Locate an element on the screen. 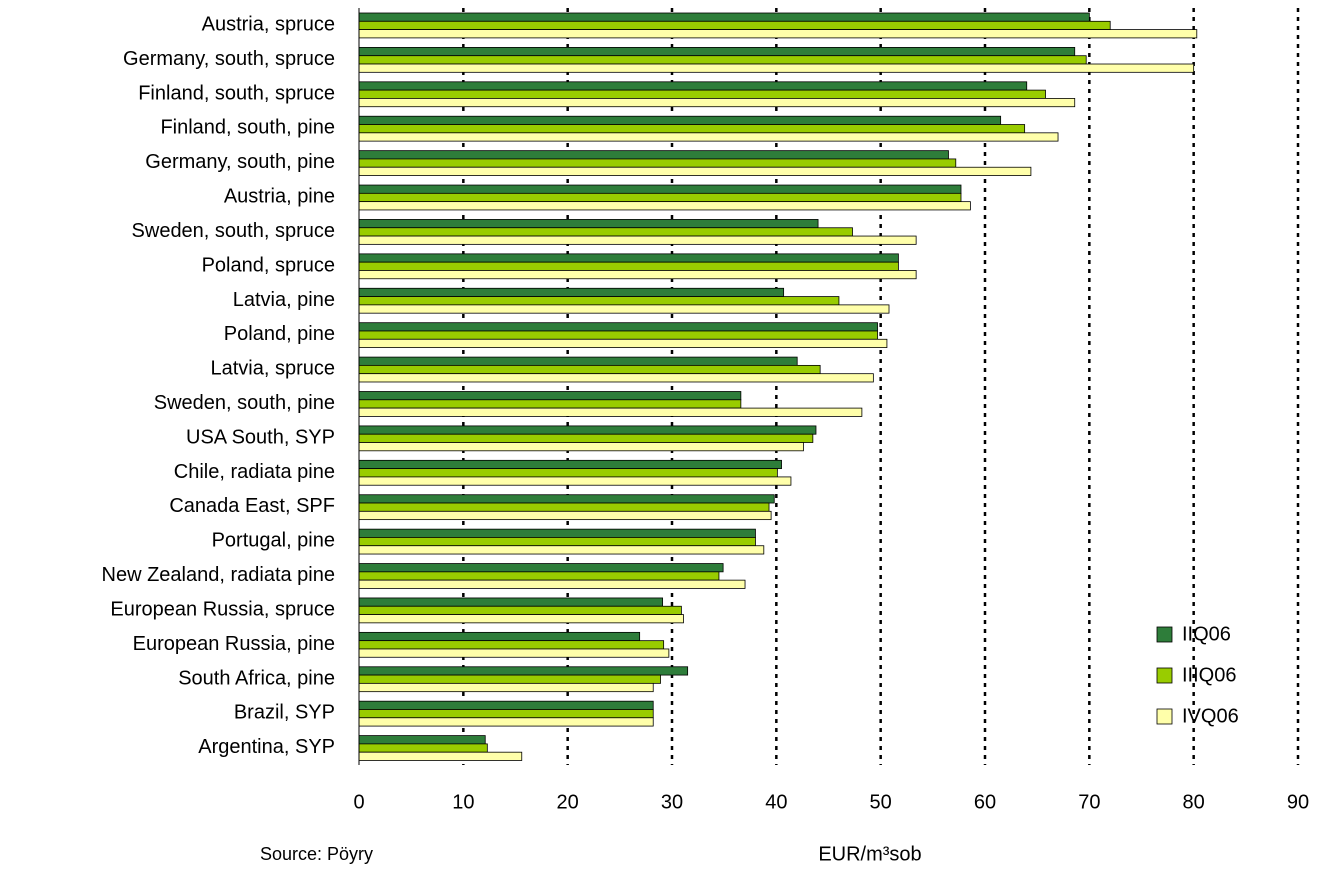  y-tick-label: New Zealand, radiata pine is located at coordinates (218, 575).